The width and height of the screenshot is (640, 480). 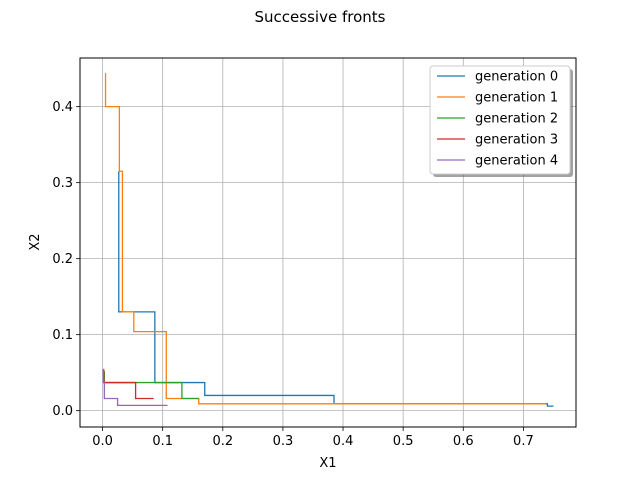 I want to click on y-tick-label: 0.2, so click(x=62, y=259).